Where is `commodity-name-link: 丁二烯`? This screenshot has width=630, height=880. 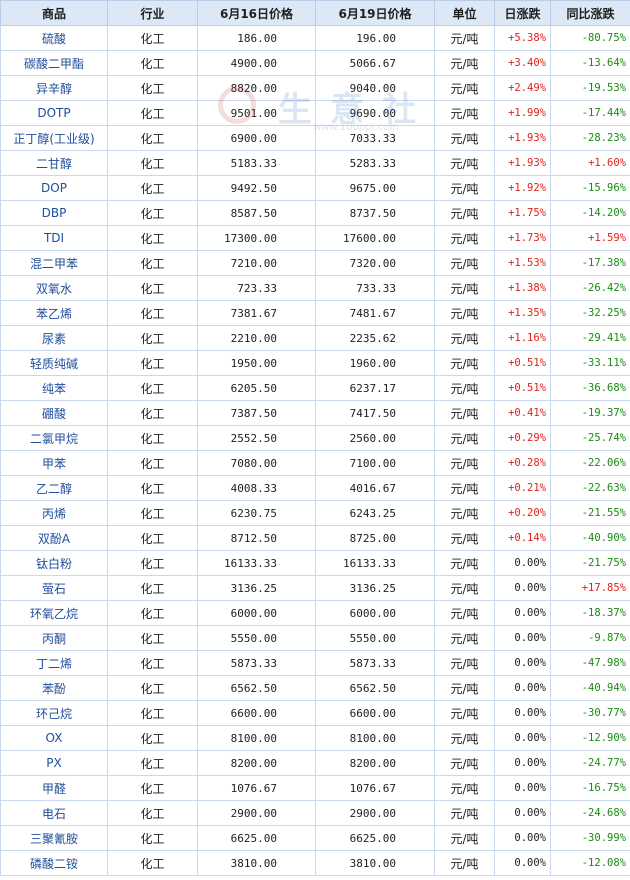 commodity-name-link: 丁二烯 is located at coordinates (54, 663).